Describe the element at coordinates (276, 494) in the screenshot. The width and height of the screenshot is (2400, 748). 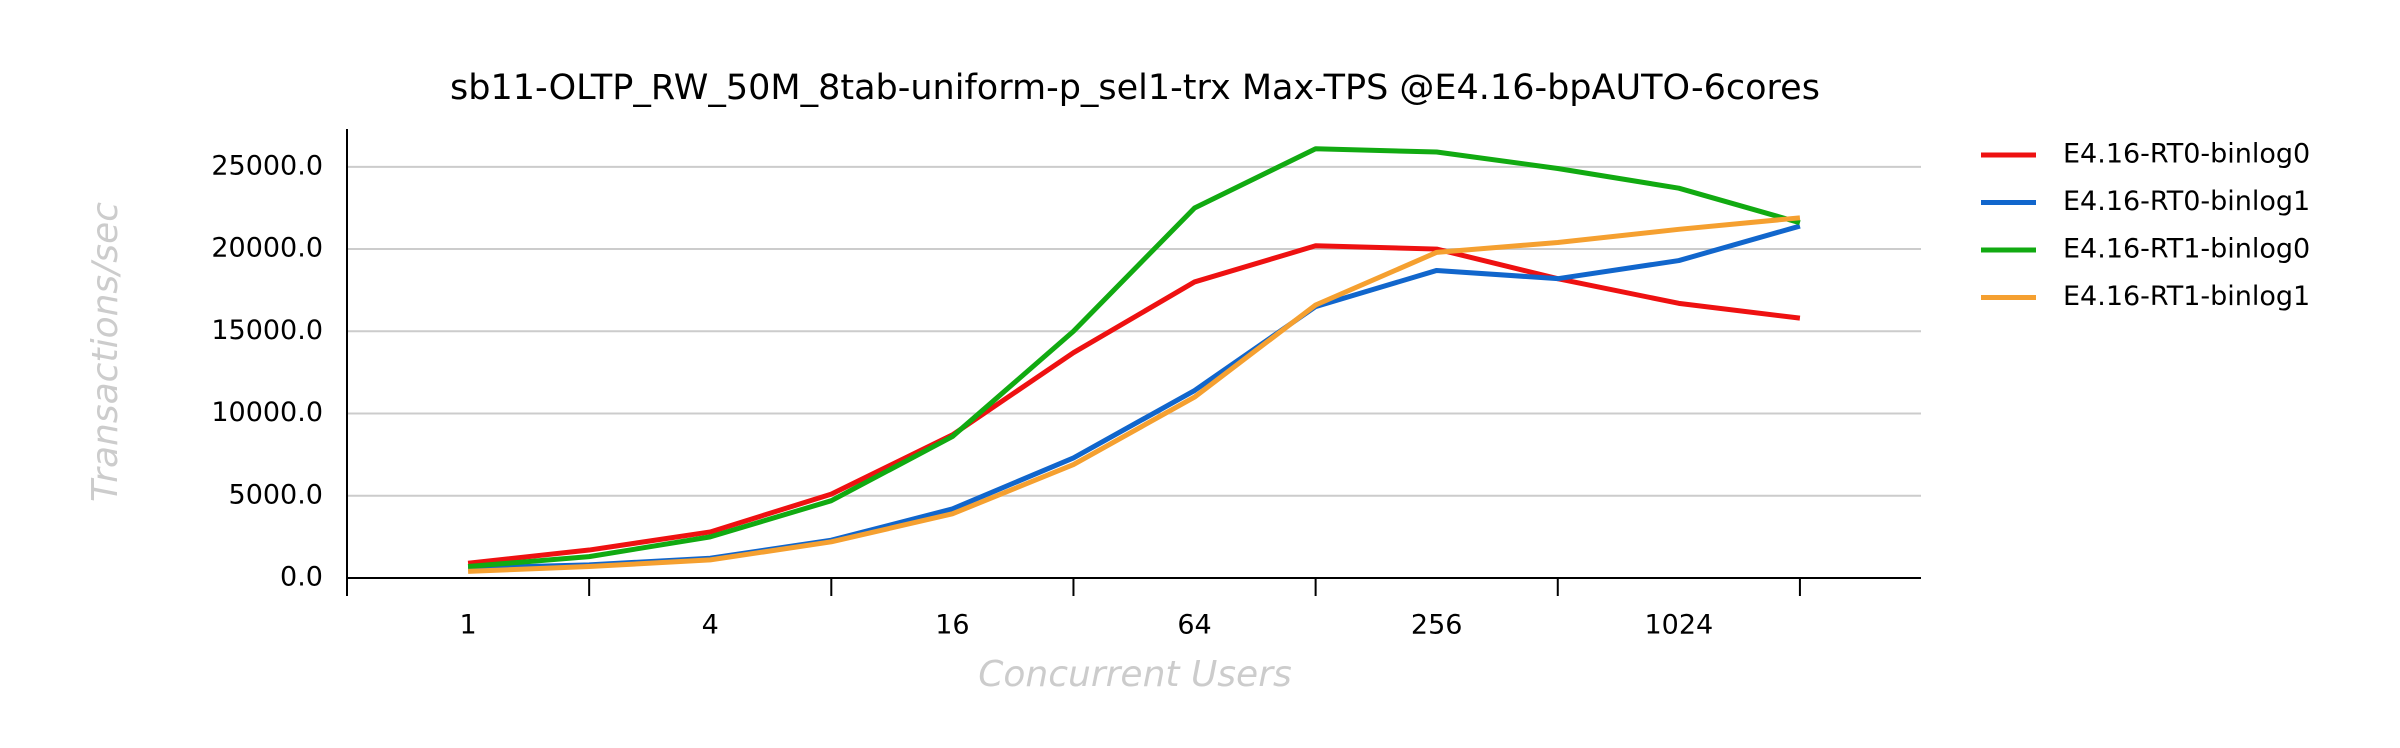
I see `y-tick-label: 5000.0` at that location.